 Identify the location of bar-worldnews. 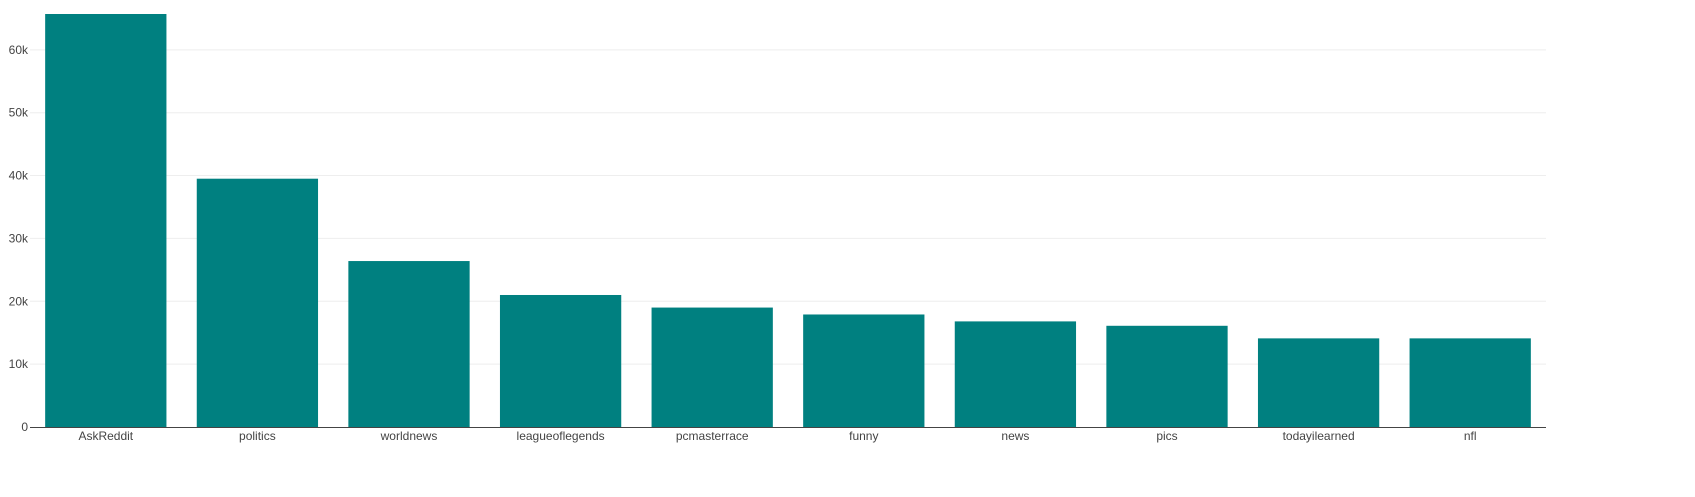
(409, 344).